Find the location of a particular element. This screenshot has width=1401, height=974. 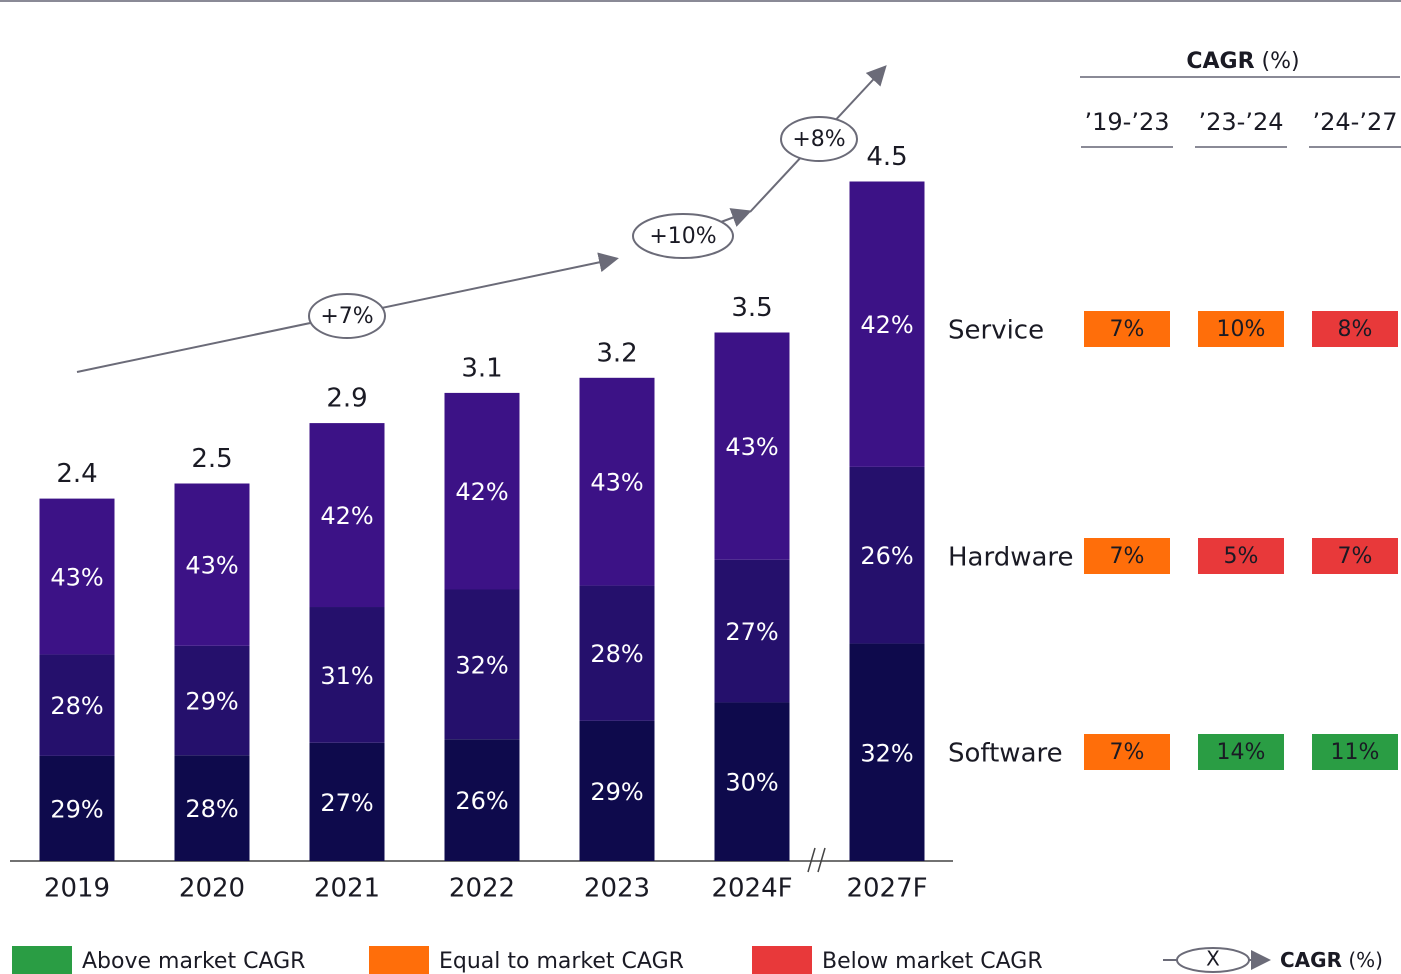

cagr-title: CAGR (%) is located at coordinates (1242, 61).